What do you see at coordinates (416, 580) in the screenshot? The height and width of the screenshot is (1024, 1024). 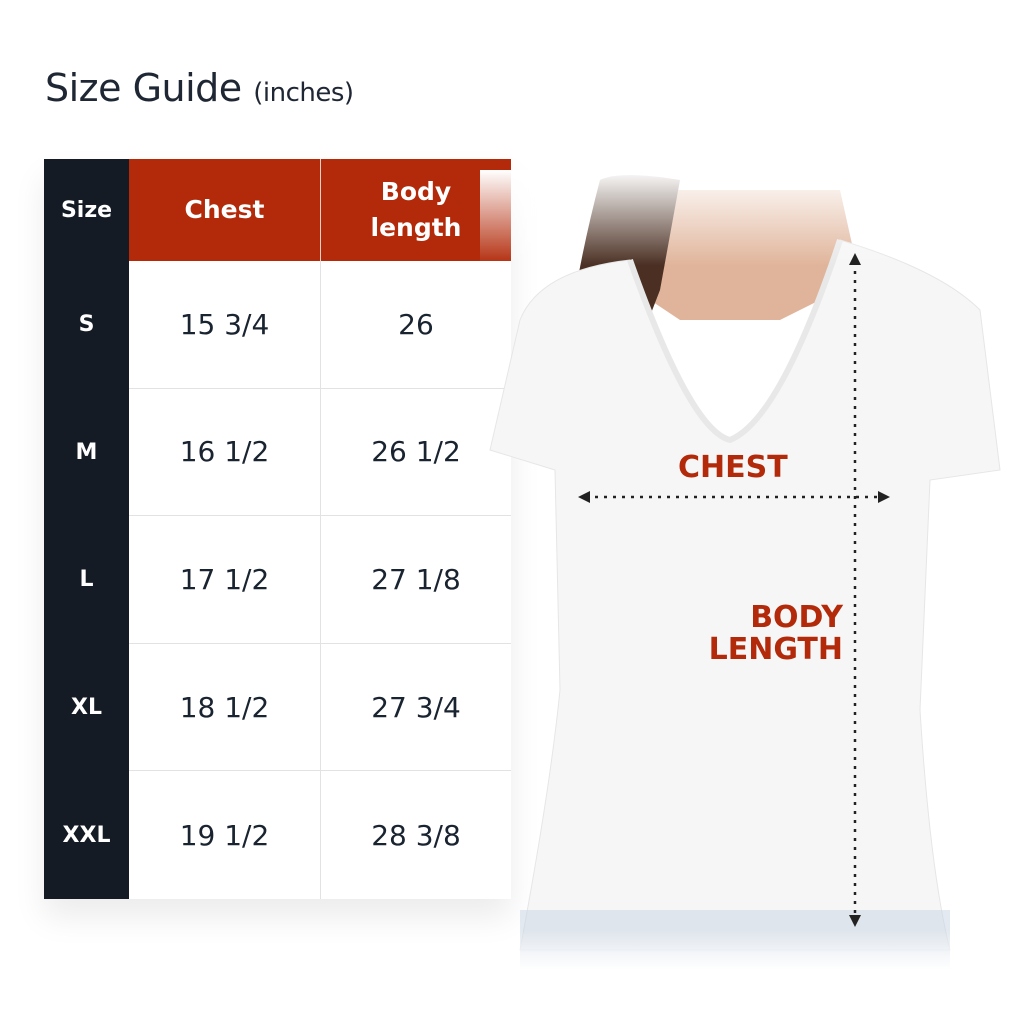 I see `length-cell: 27 1/8` at bounding box center [416, 580].